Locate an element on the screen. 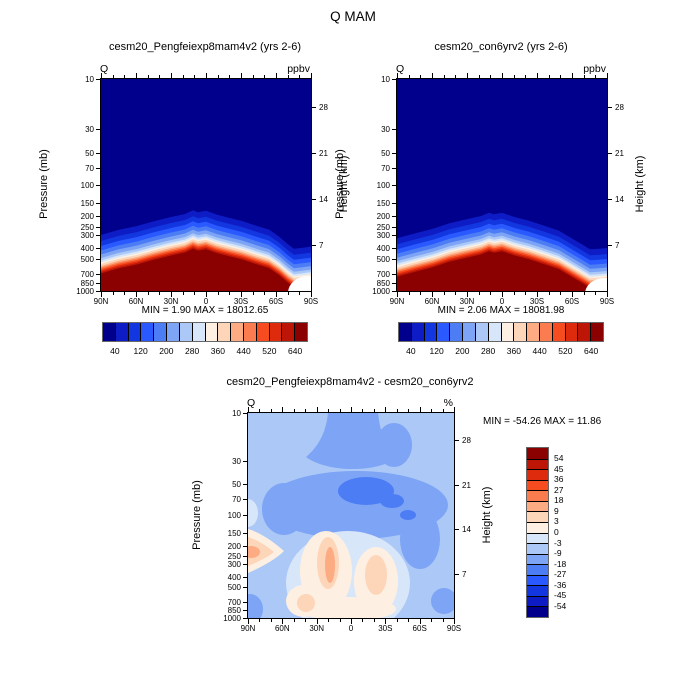 The width and height of the screenshot is (700, 700). colorbar-tick-label: -3 is located at coordinates (558, 542).